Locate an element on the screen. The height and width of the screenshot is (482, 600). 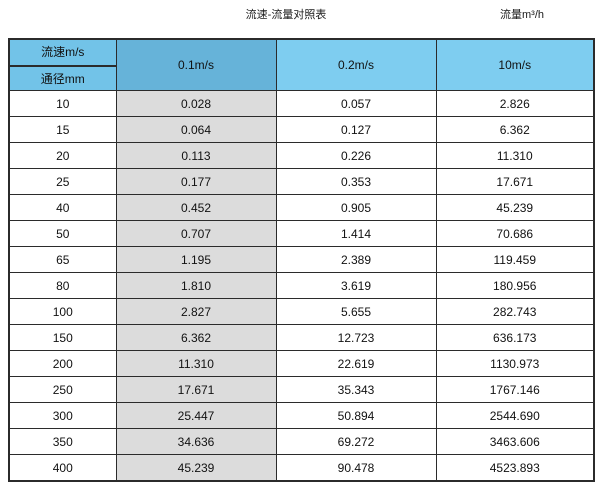
cell-flow-rate: 69.272 is located at coordinates (356, 441).